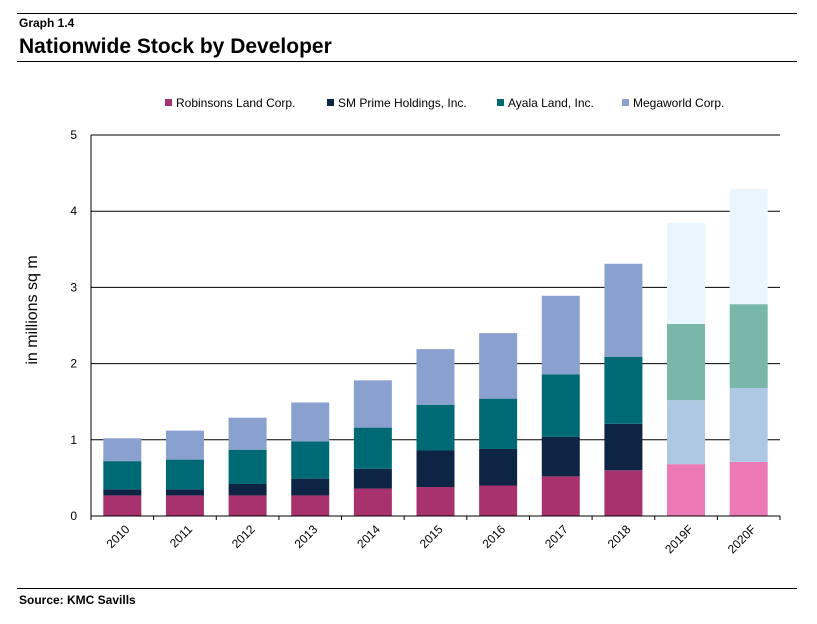 Image resolution: width=817 pixels, height=624 pixels. Describe the element at coordinates (235, 103) in the screenshot. I see `legend-label: Robinsons Land Corp.` at that location.